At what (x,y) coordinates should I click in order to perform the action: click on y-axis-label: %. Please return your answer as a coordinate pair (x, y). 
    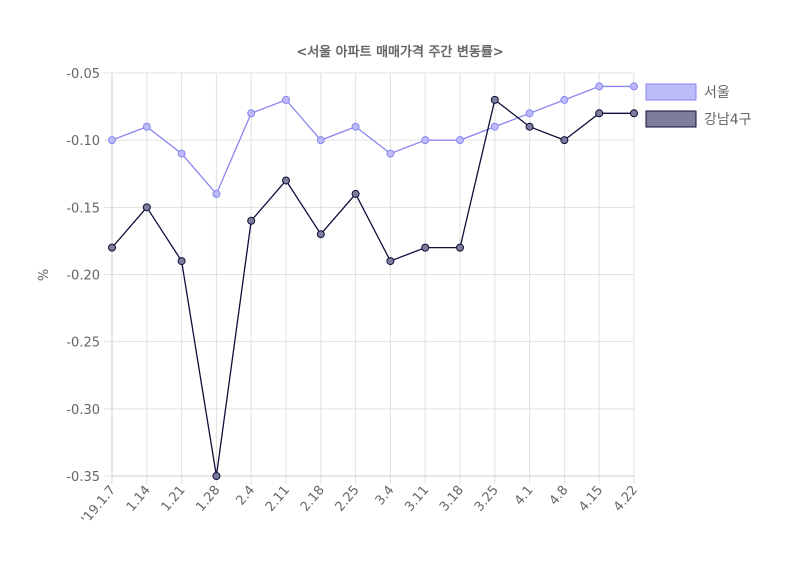
    Looking at the image, I should click on (44, 275).